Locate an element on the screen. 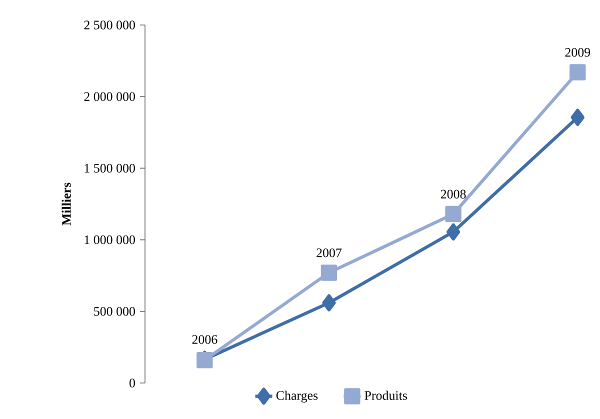 The width and height of the screenshot is (600, 419). y-tick-label: 0 is located at coordinates (132, 383).